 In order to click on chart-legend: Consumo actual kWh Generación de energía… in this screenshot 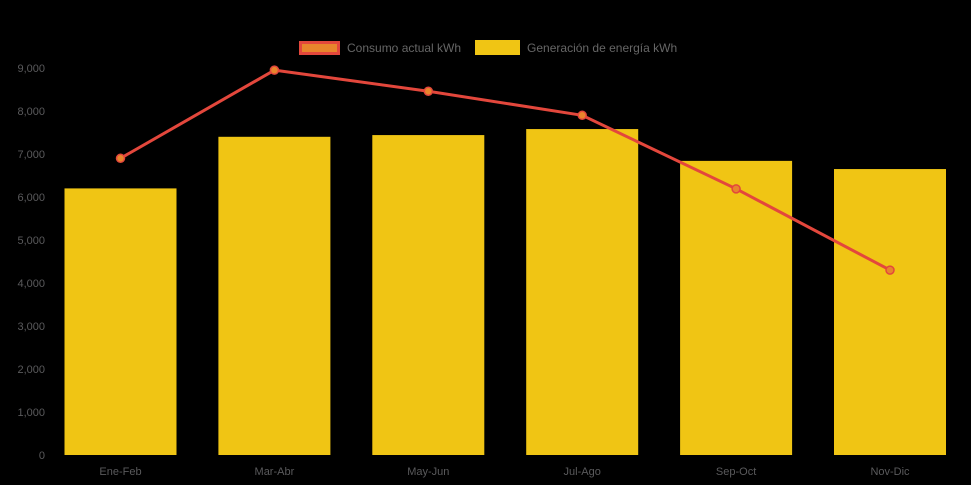, I will do `click(488, 47)`.